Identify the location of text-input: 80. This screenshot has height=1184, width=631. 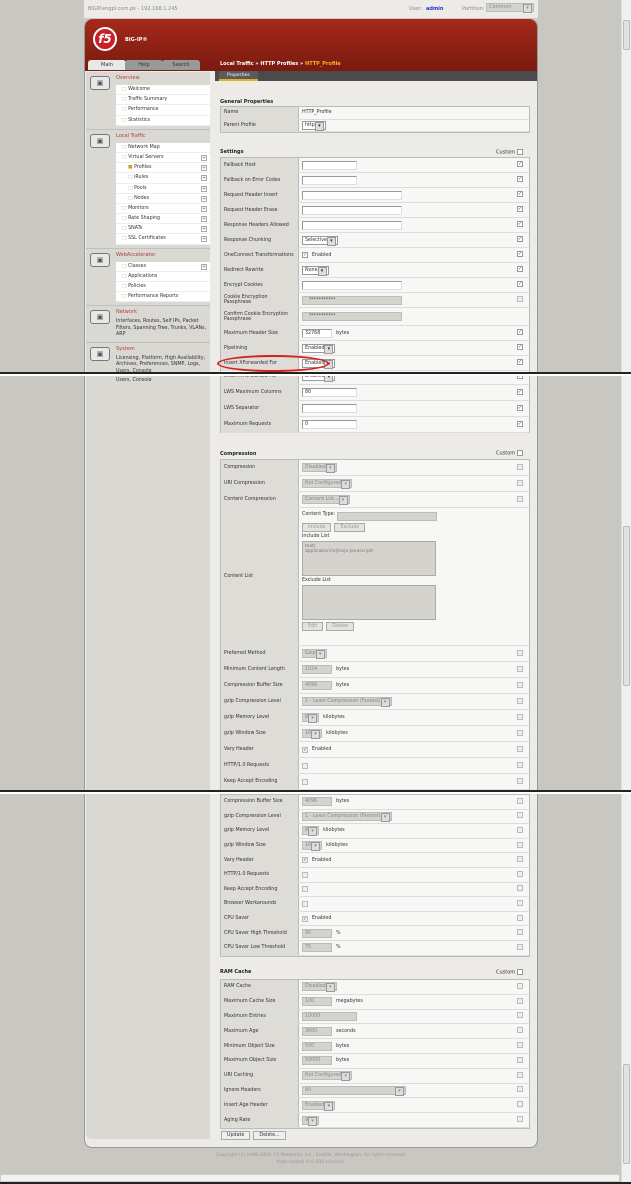
(329, 392).